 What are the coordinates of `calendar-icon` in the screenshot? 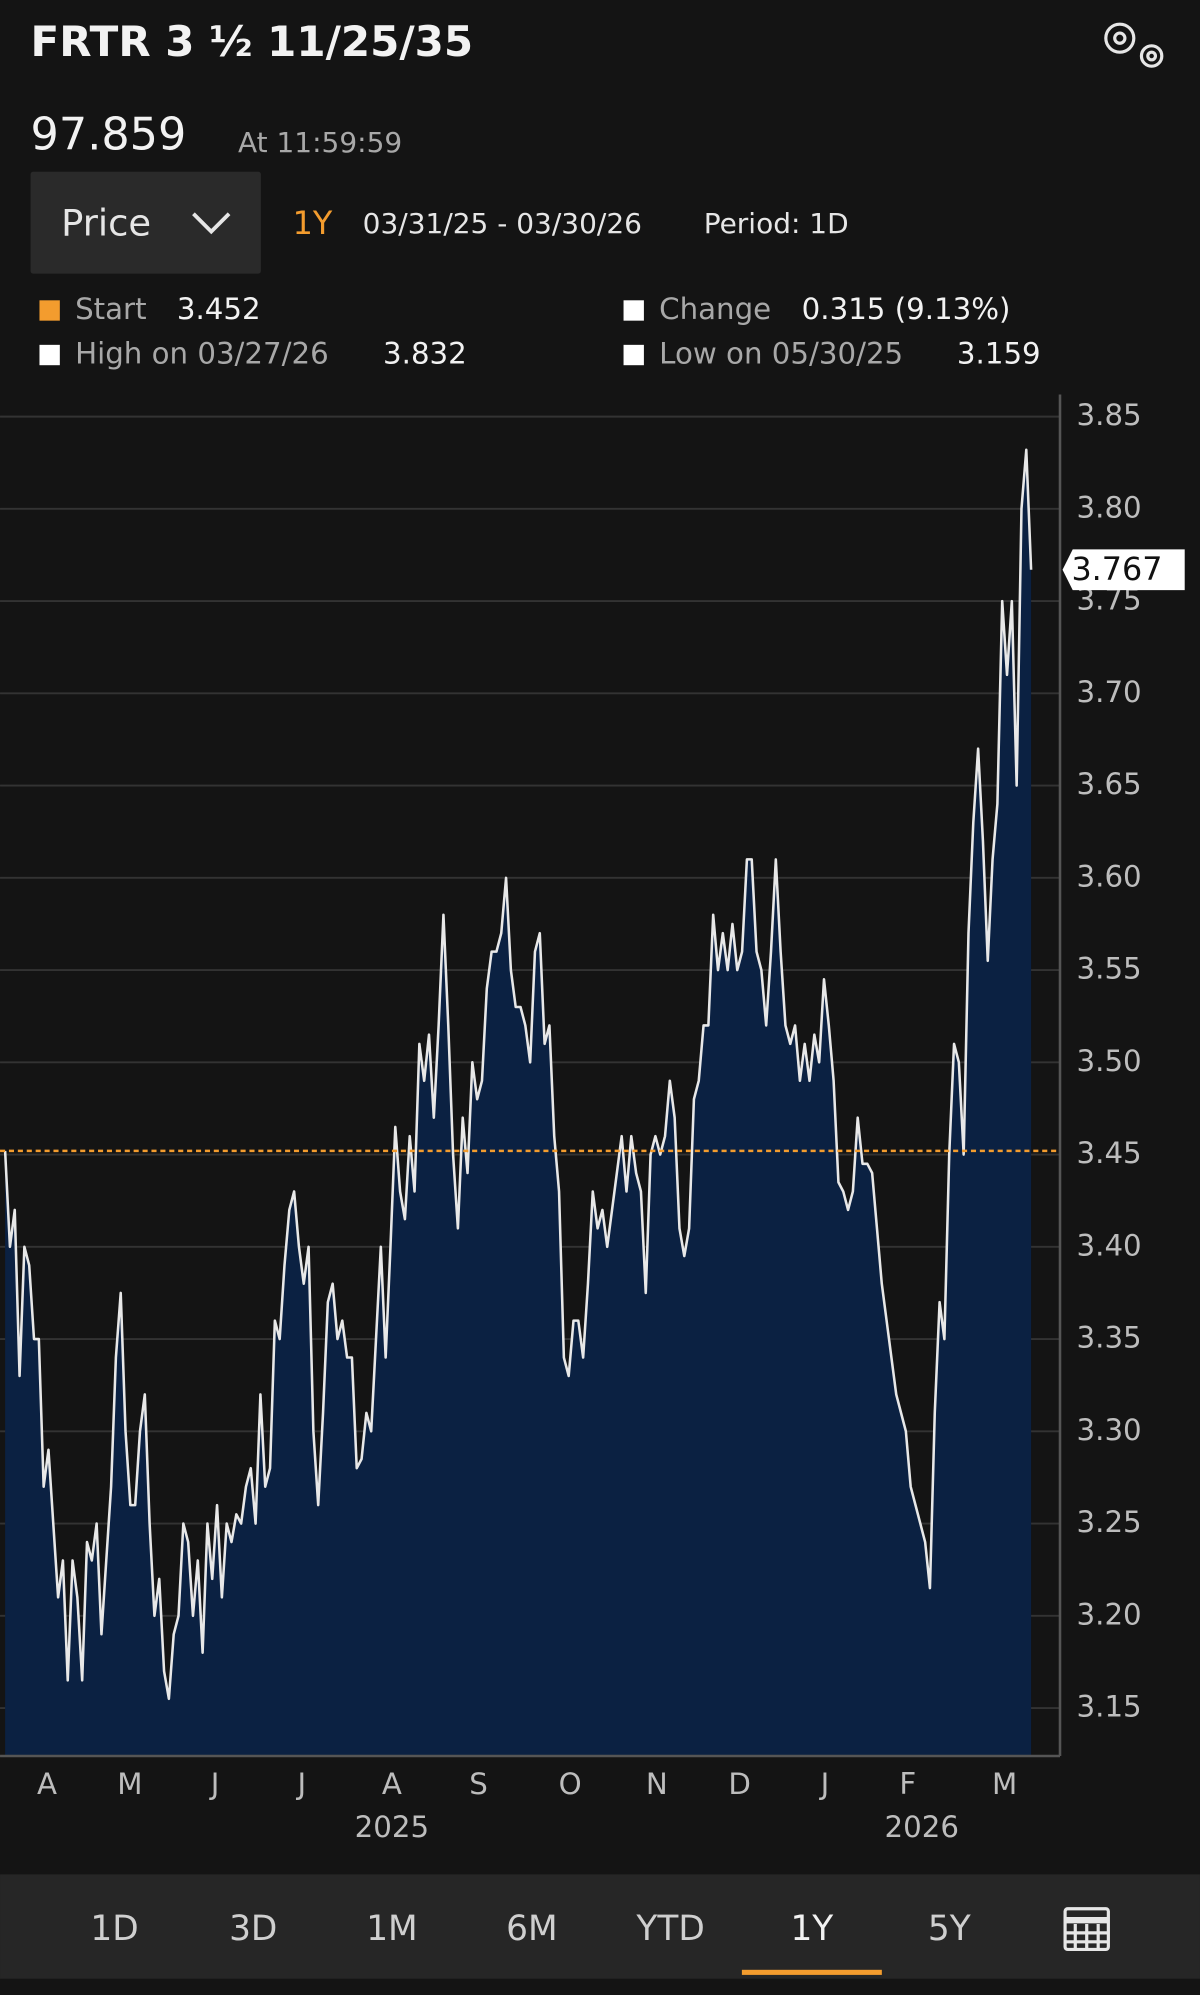 It's located at (1086, 1929).